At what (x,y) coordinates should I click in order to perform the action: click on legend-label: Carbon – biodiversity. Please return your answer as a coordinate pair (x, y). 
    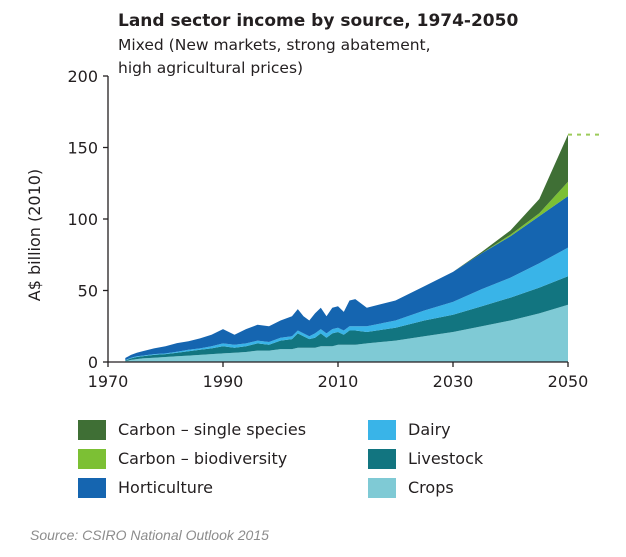
    Looking at the image, I should click on (203, 458).